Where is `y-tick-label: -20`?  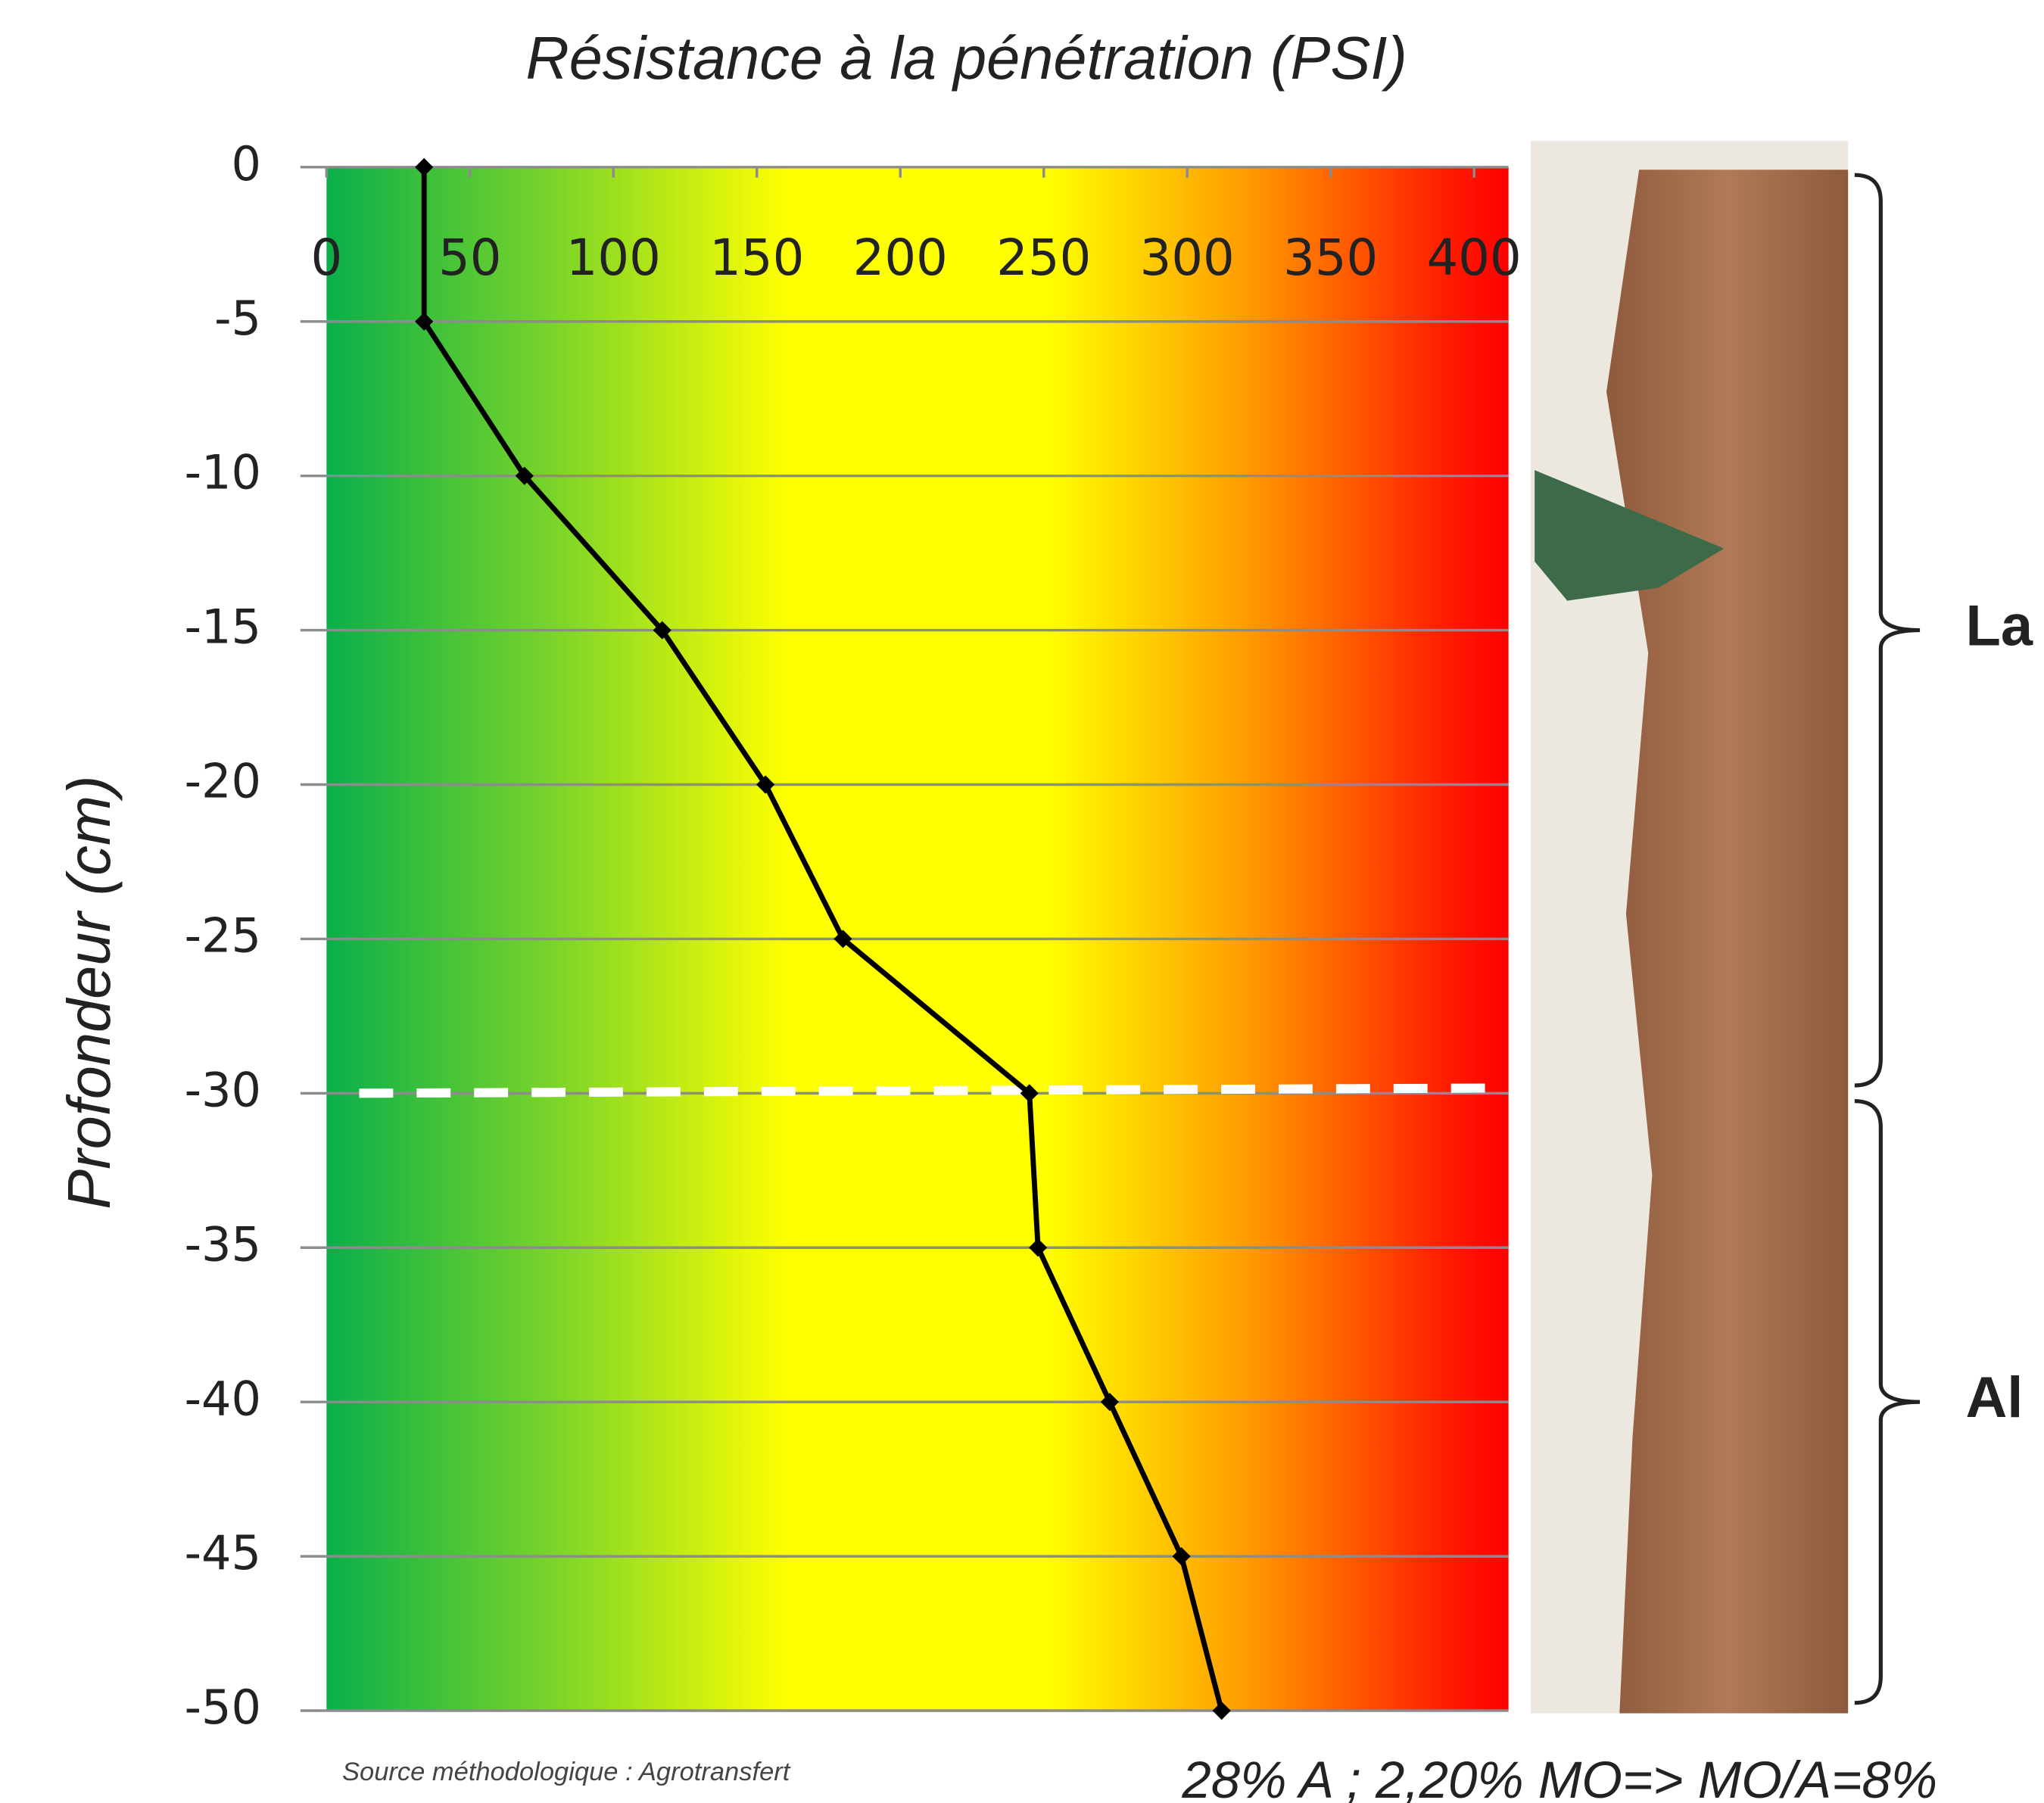 y-tick-label: -20 is located at coordinates (223, 781).